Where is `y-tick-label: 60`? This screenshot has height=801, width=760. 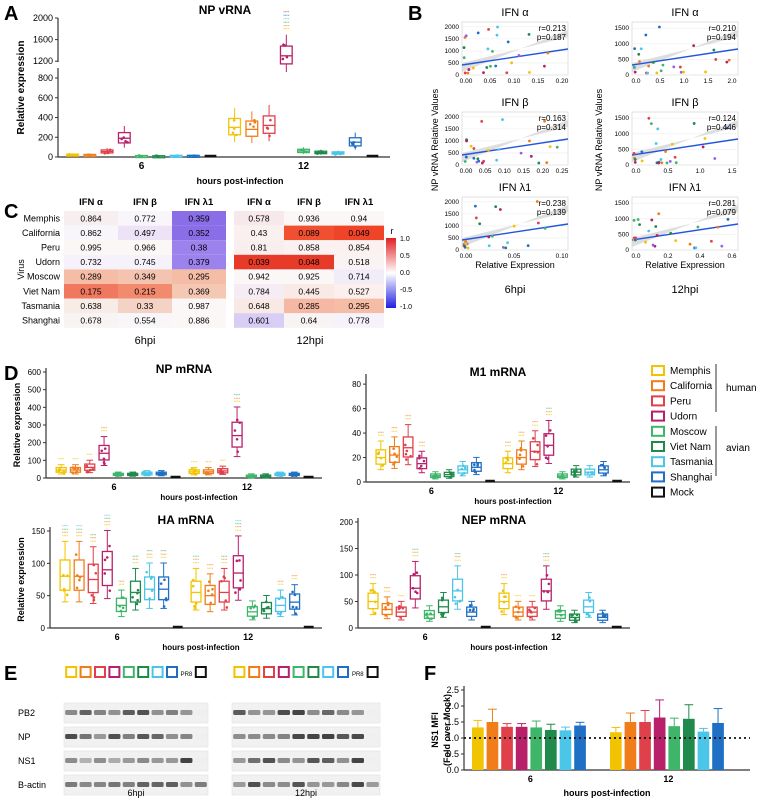
y-tick-label: 60 is located at coordinates (356, 409).